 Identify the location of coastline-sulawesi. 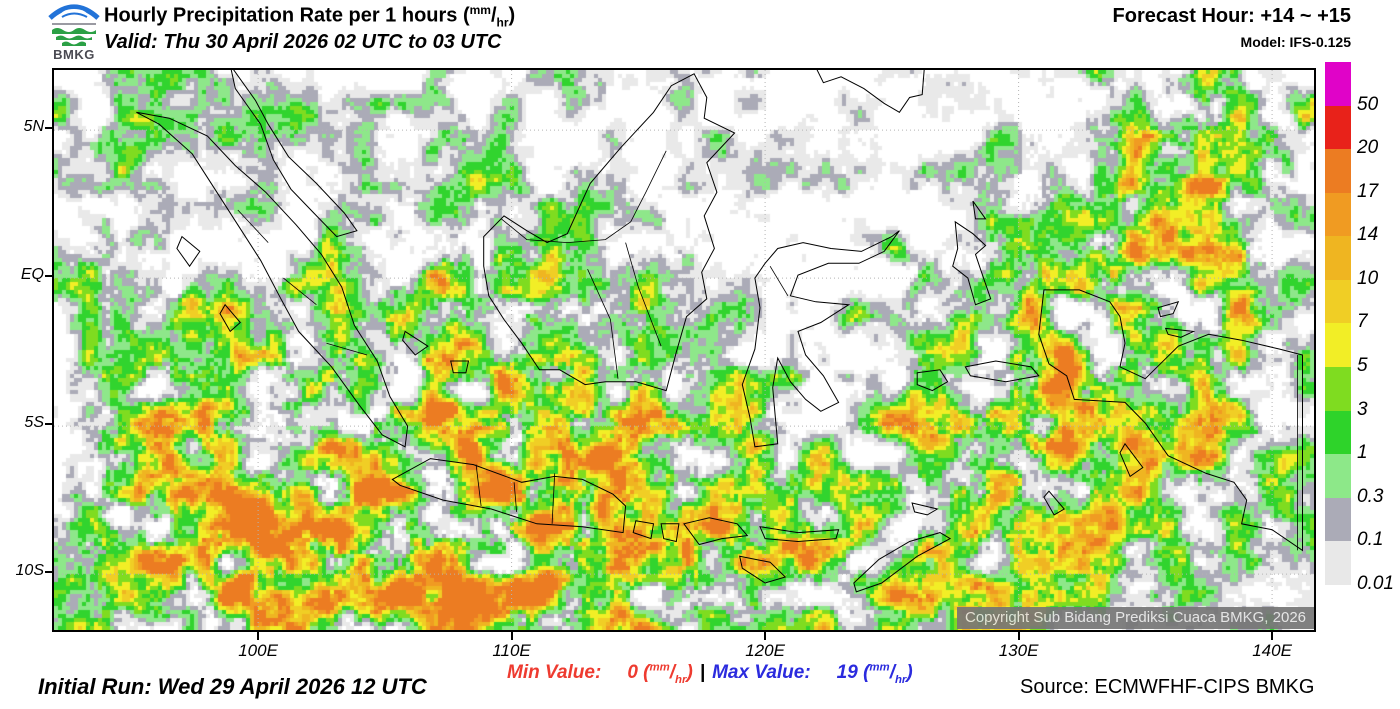
(820, 339).